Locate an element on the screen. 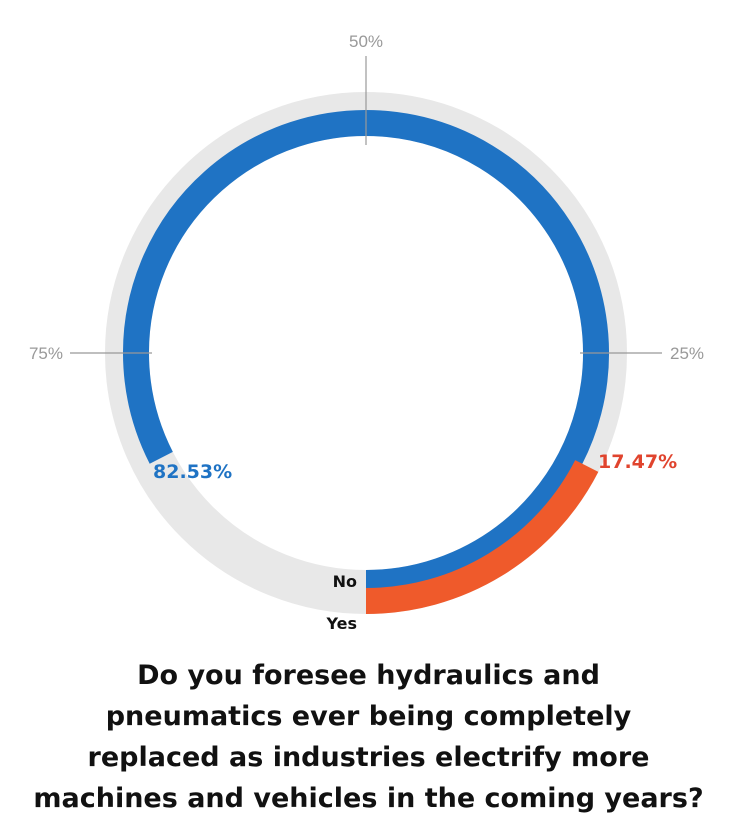 The image size is (737, 819). tick-label-25: 25% is located at coordinates (687, 353).